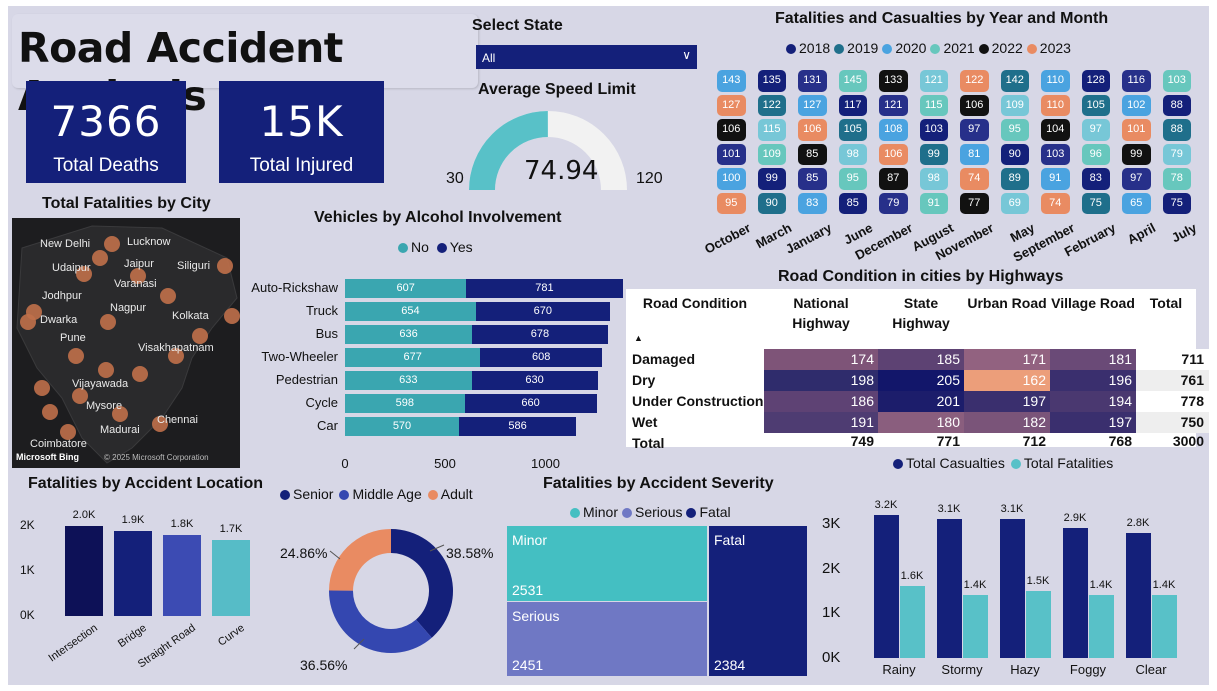  Describe the element at coordinates (1014, 81) in the screenshot. I see `ribbon-segment: 142` at that location.